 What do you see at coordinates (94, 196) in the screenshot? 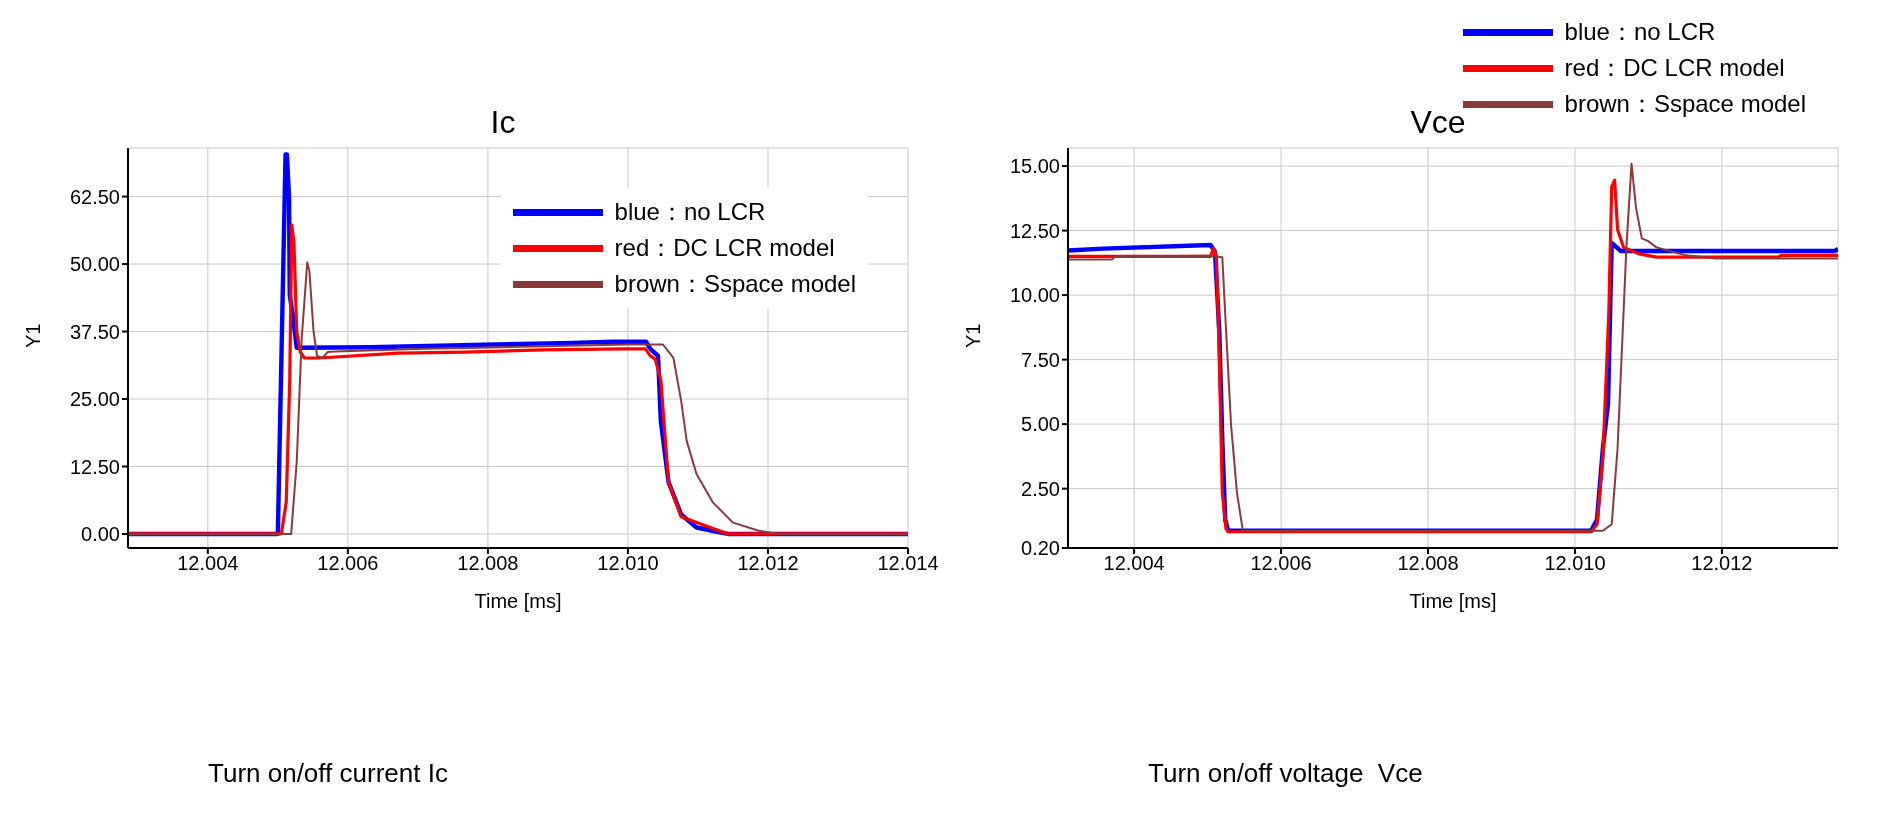
I see `y-tick-label: 62.50` at bounding box center [94, 196].